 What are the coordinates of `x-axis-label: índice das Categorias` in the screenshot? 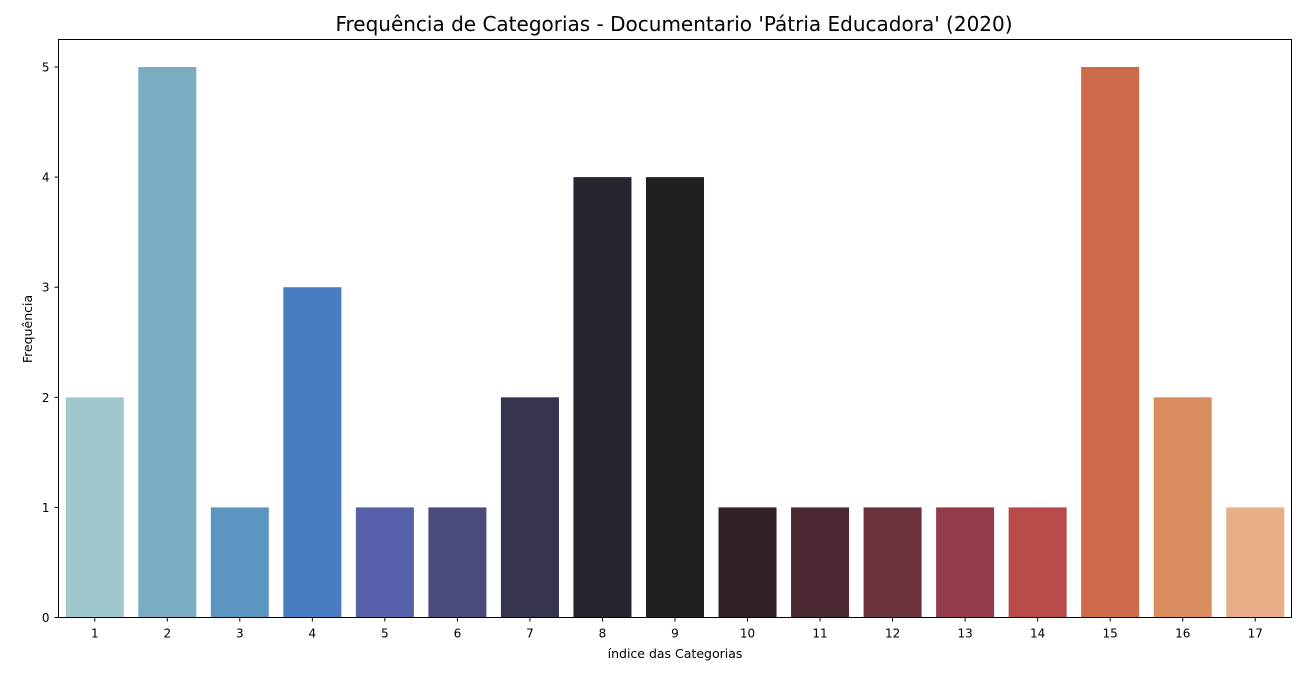 It's located at (675, 653).